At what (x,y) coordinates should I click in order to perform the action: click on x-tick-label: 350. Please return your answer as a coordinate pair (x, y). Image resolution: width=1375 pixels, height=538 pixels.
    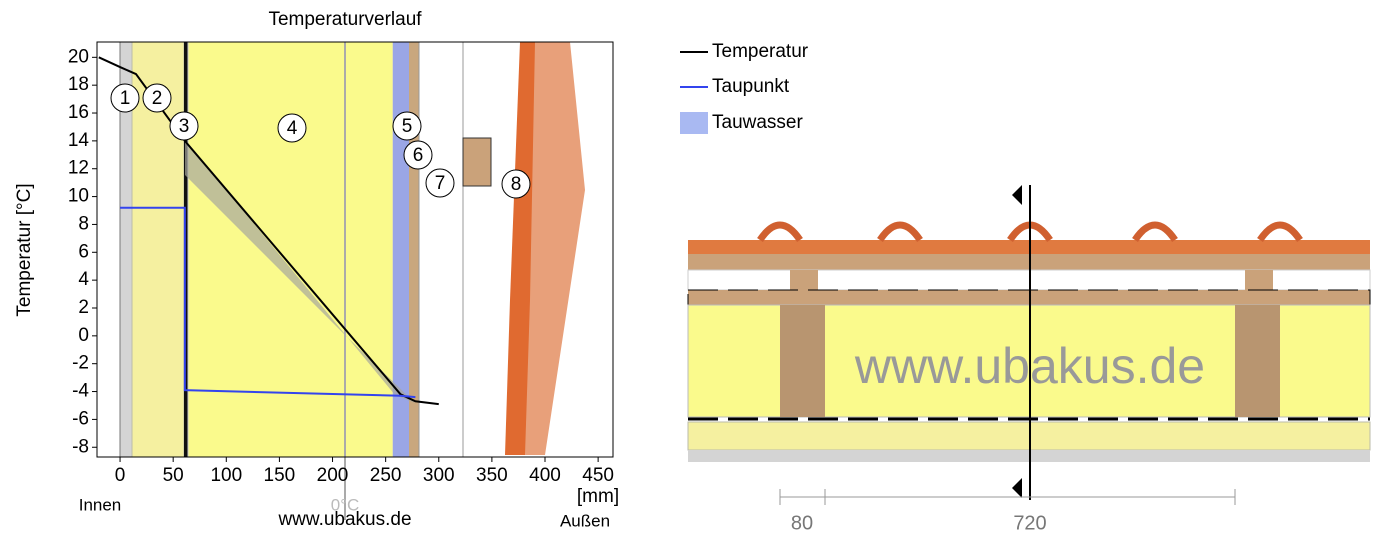
    Looking at the image, I should click on (492, 475).